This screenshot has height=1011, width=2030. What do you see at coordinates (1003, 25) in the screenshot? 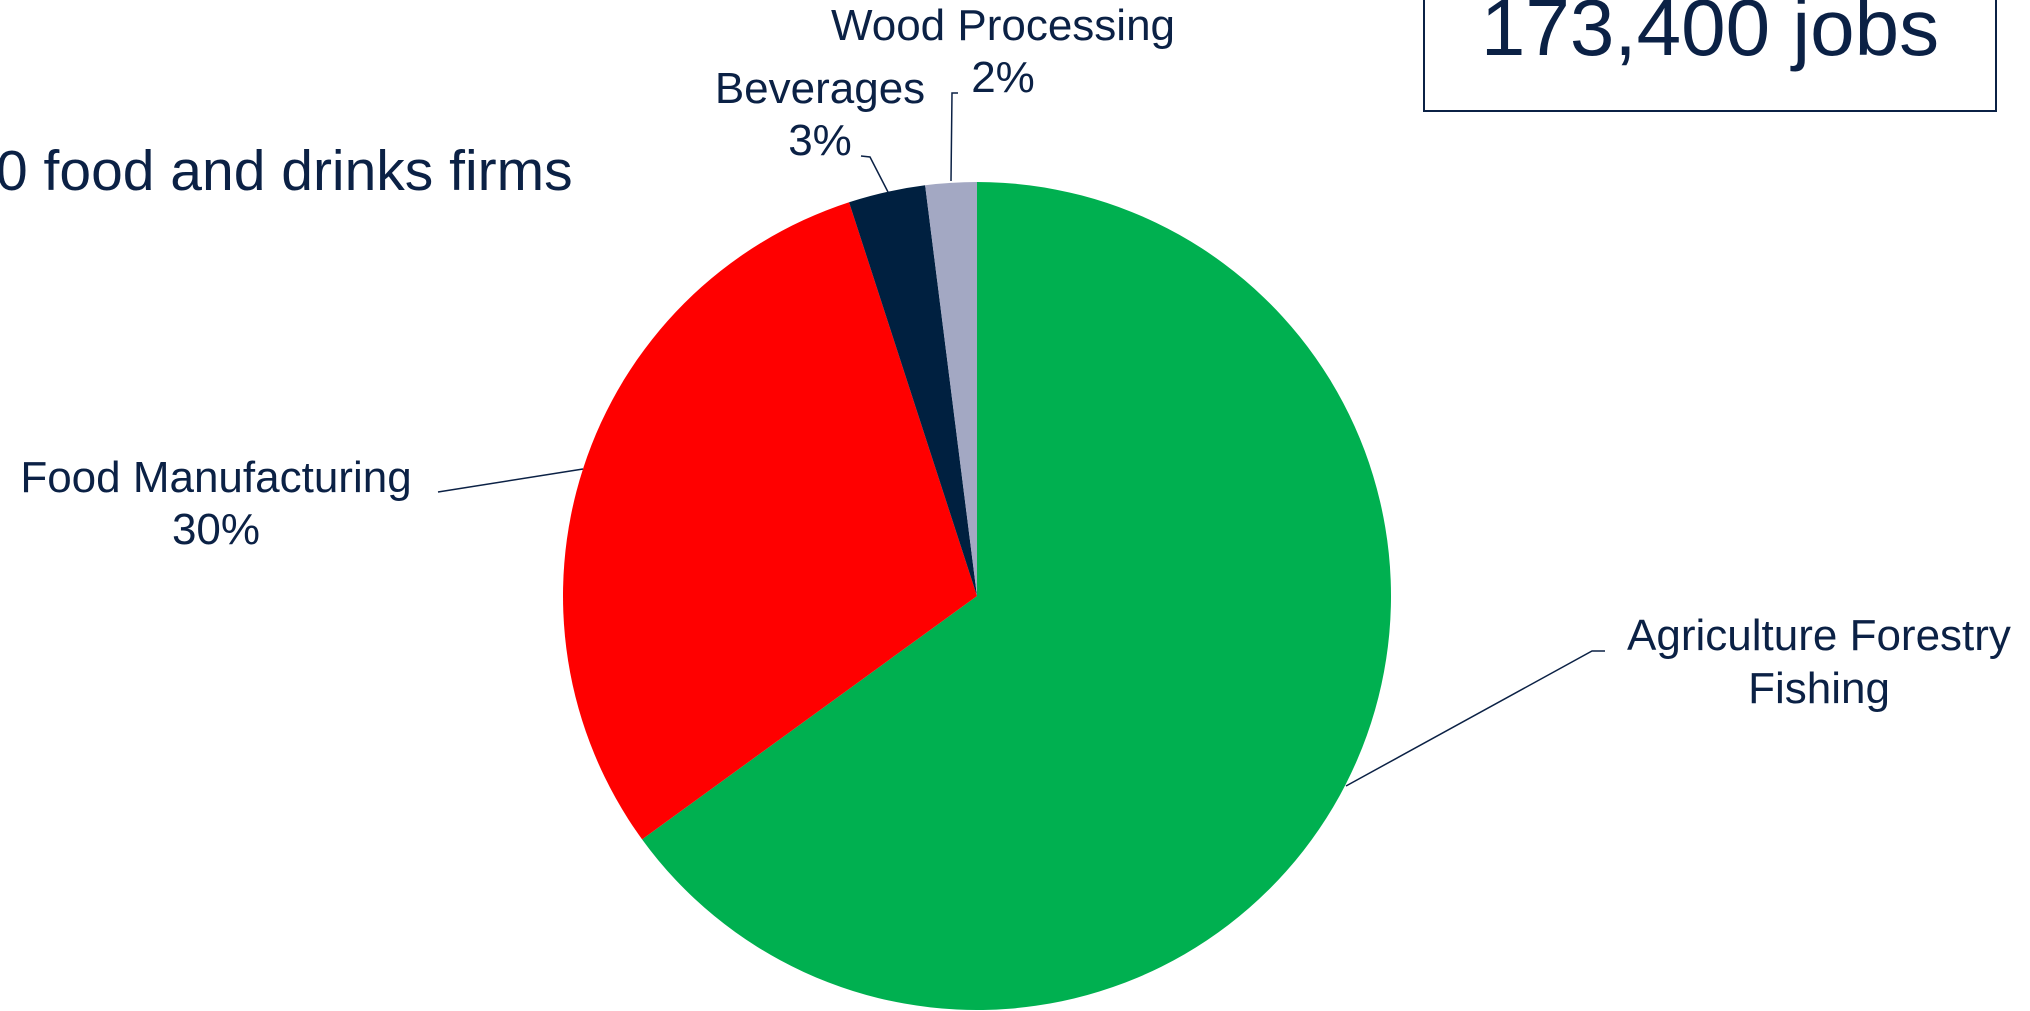
I see `category-label: Wood Processing` at bounding box center [1003, 25].